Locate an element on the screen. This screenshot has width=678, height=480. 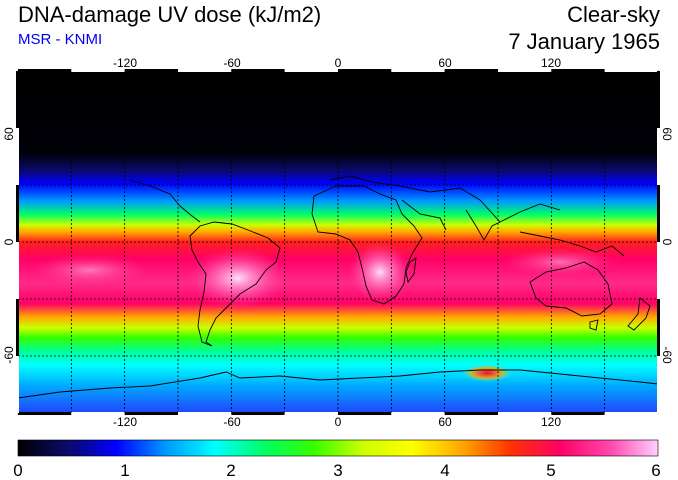
colorbar-labels: 0 1 2 3 4 5 6 is located at coordinates (336, 470).